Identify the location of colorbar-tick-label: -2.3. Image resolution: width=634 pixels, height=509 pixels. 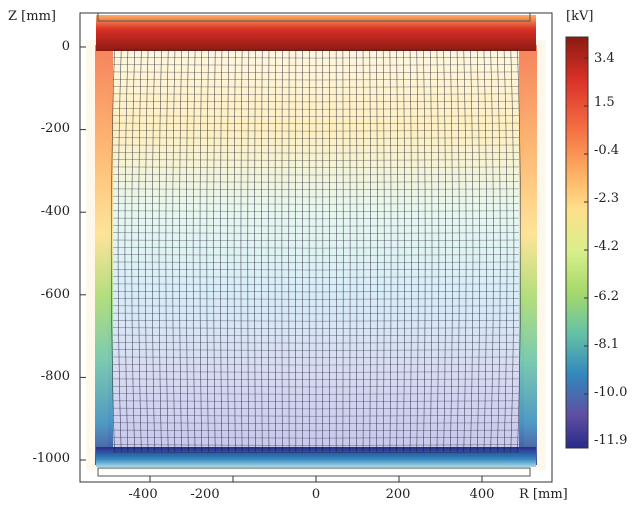
(606, 198).